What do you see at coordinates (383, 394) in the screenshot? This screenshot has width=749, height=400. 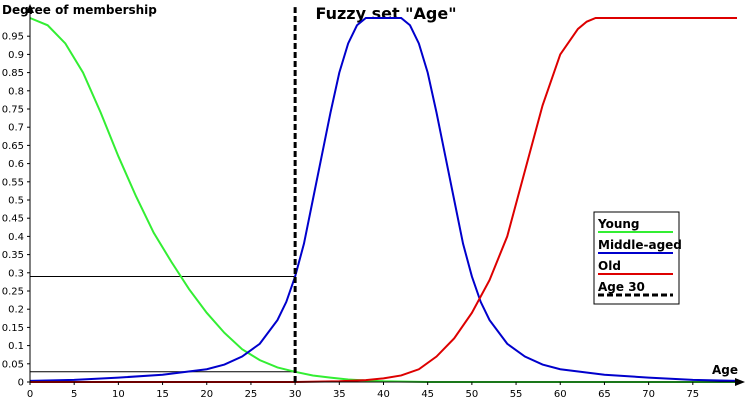 I see `x-tick-label: 40` at bounding box center [383, 394].